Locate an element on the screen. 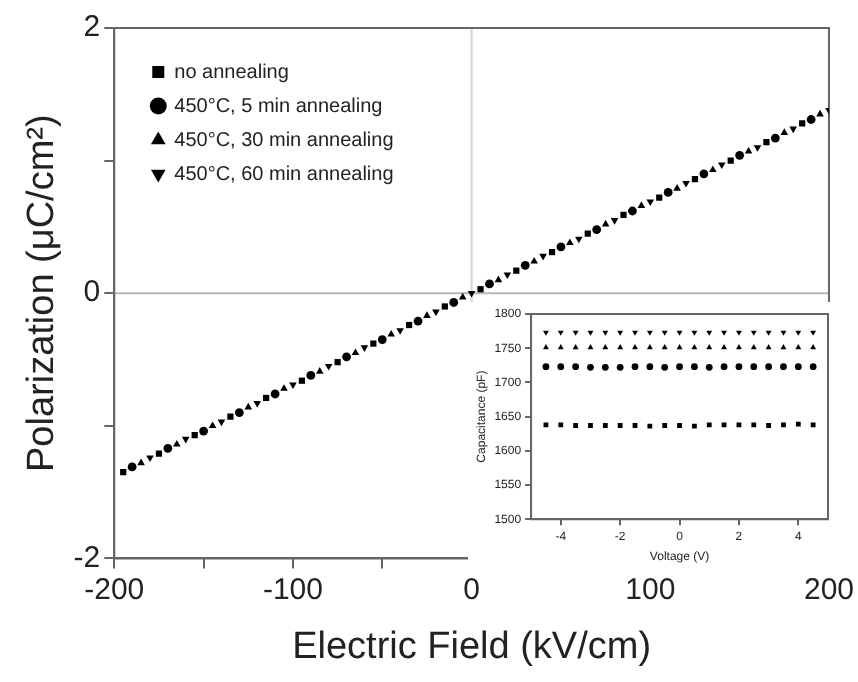 This screenshot has height=682, width=858. x-tick-label: 0 is located at coordinates (471, 589).